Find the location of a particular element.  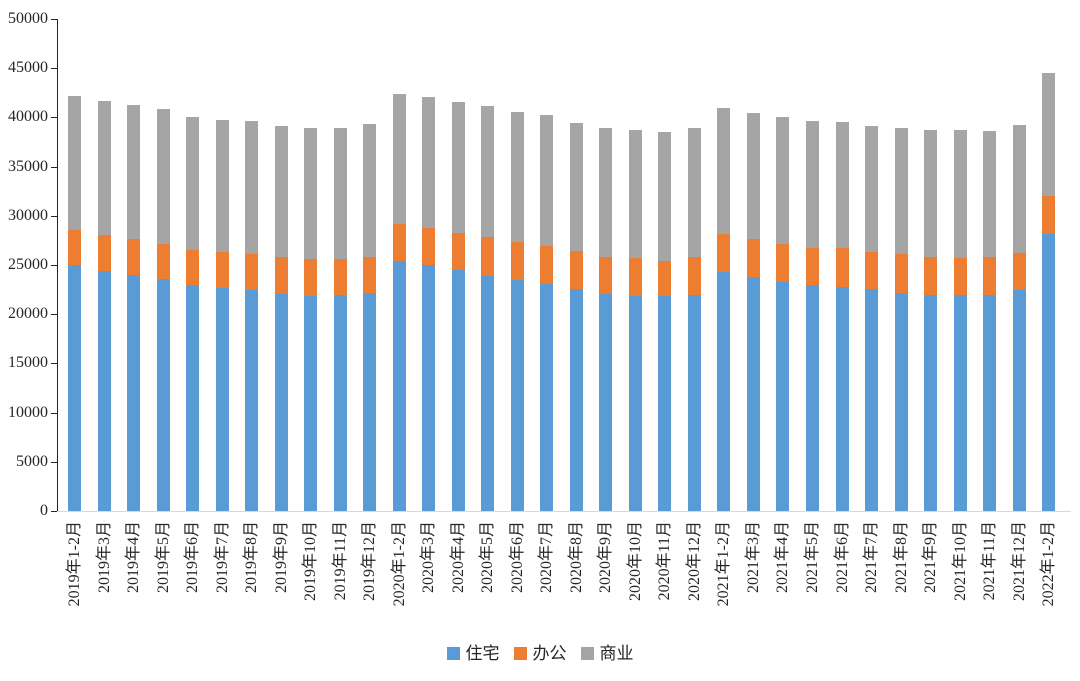

x-tick-label: 2019年1-2月 is located at coordinates (74, 564).